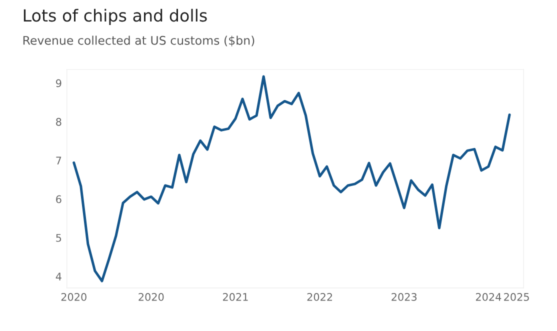  What do you see at coordinates (59, 83) in the screenshot?
I see `y-tick-label: 9` at bounding box center [59, 83].